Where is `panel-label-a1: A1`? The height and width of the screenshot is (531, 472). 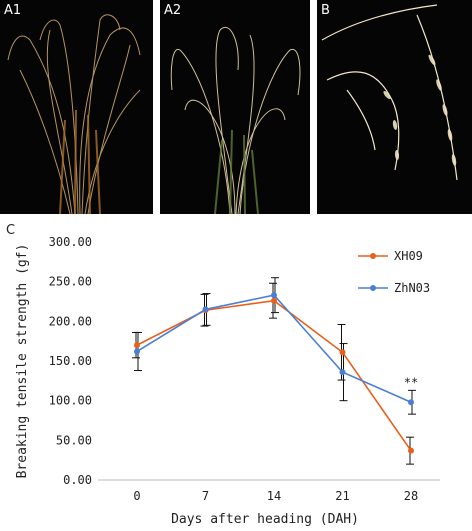
panel-label-a1: A1 is located at coordinates (13, 10).